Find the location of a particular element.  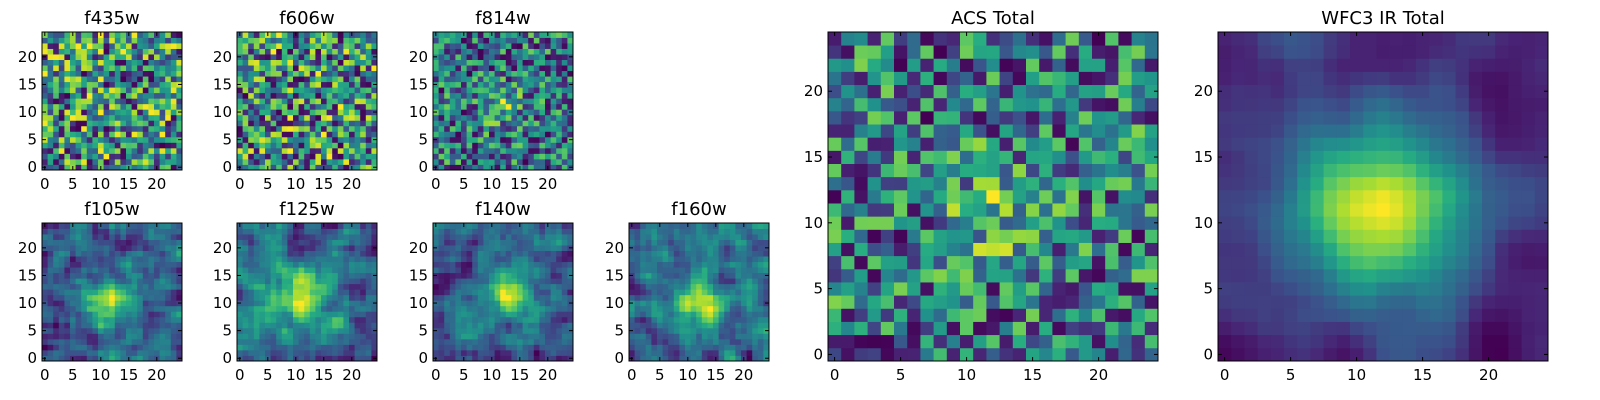

panel-title: f606w is located at coordinates (306, 18).